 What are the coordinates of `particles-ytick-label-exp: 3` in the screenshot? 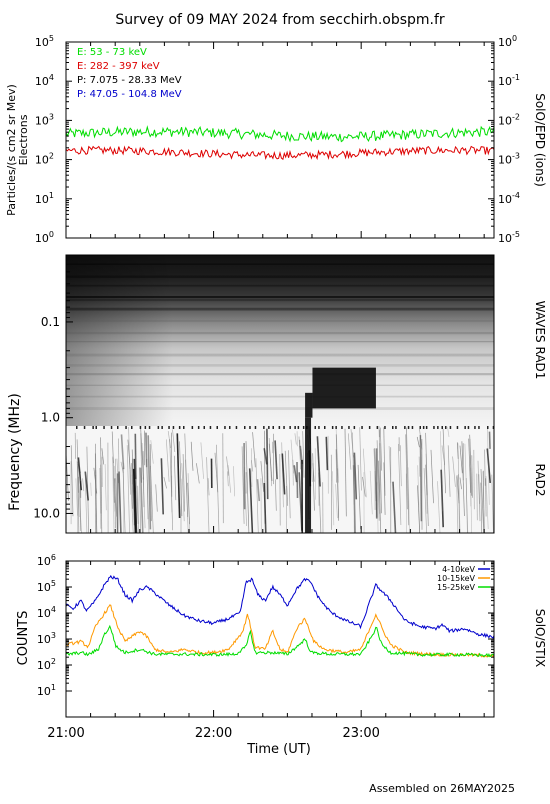 It's located at (51, 116).